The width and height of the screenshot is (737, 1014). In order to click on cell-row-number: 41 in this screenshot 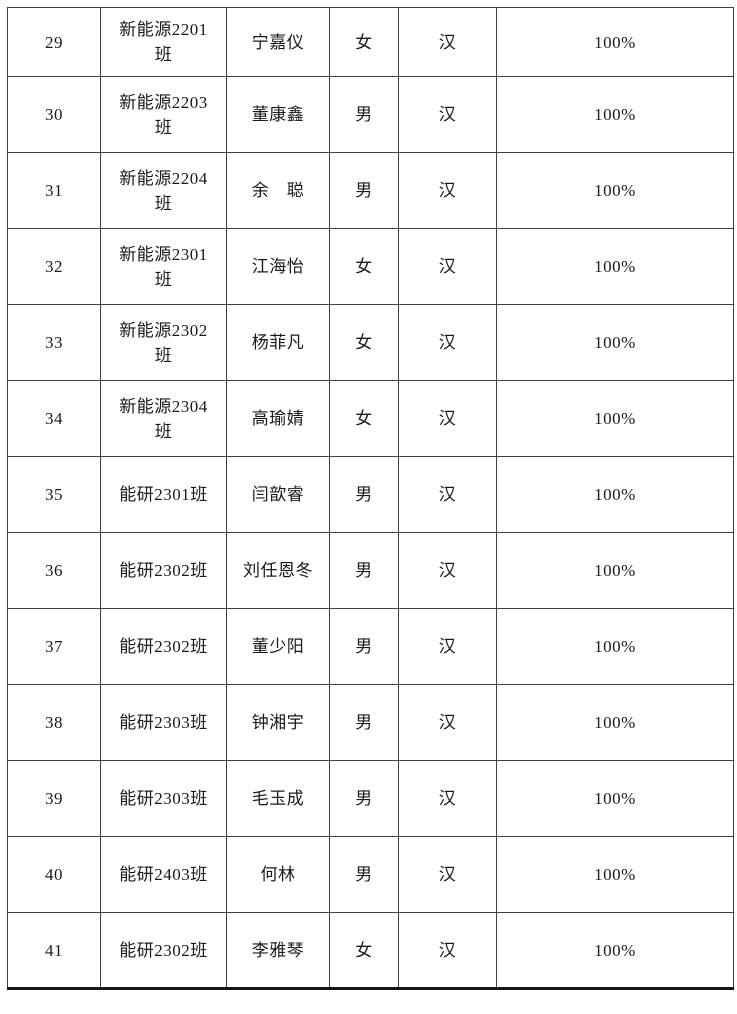, I will do `click(54, 950)`.